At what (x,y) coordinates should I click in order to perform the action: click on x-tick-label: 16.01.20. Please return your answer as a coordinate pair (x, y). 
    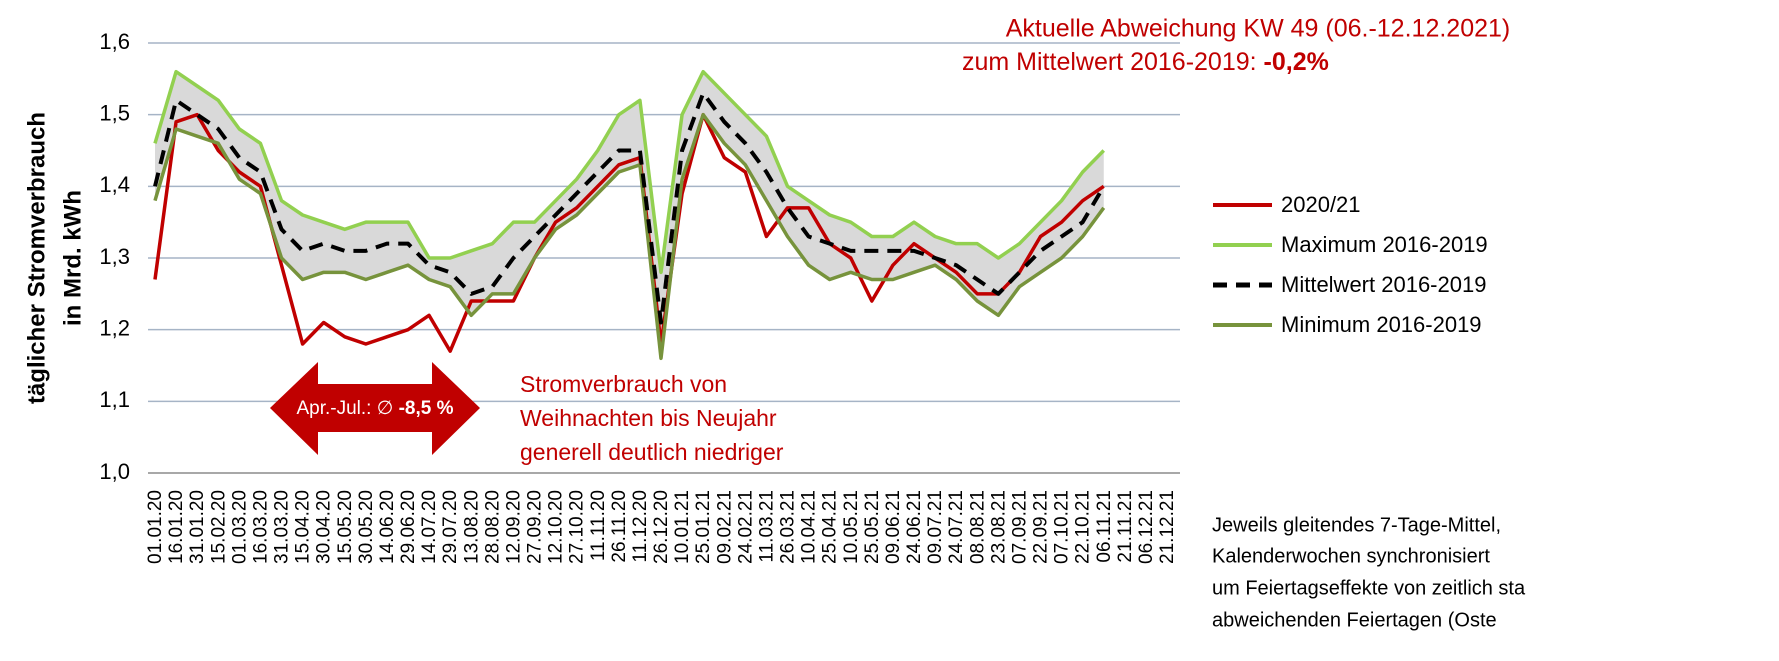
    Looking at the image, I should click on (176, 527).